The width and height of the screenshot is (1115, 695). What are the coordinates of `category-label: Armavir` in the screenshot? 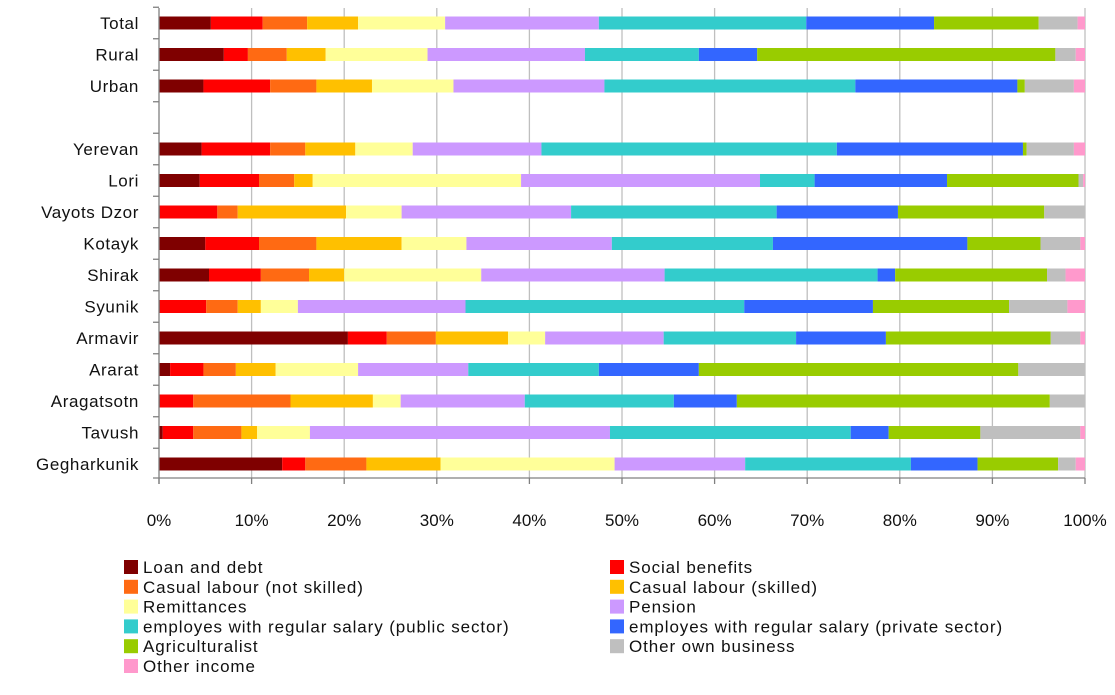 It's located at (107, 338).